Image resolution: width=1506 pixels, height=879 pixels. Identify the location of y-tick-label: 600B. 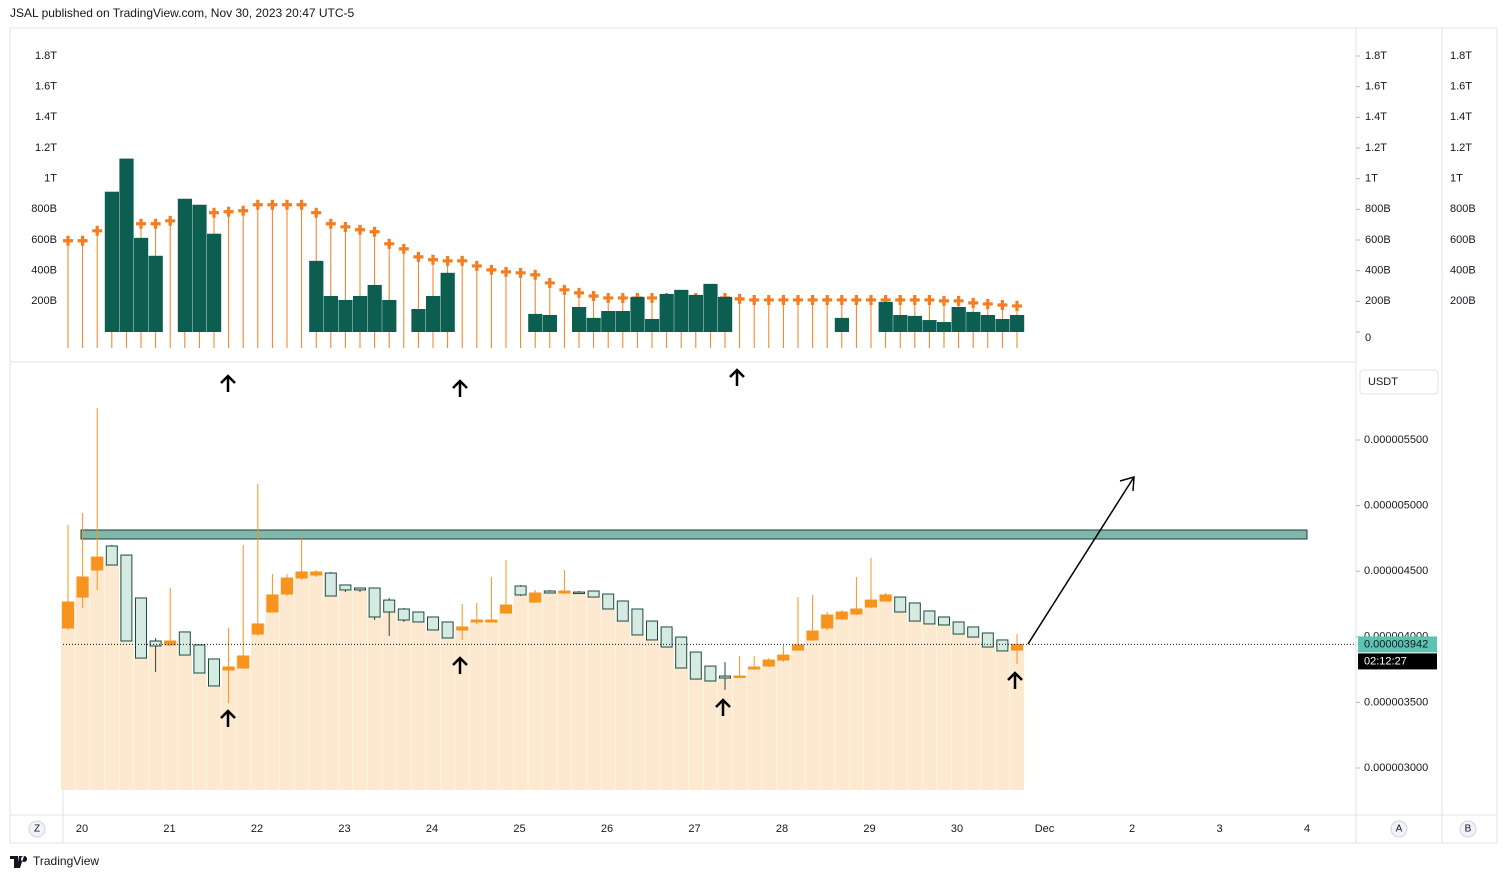
(44, 240).